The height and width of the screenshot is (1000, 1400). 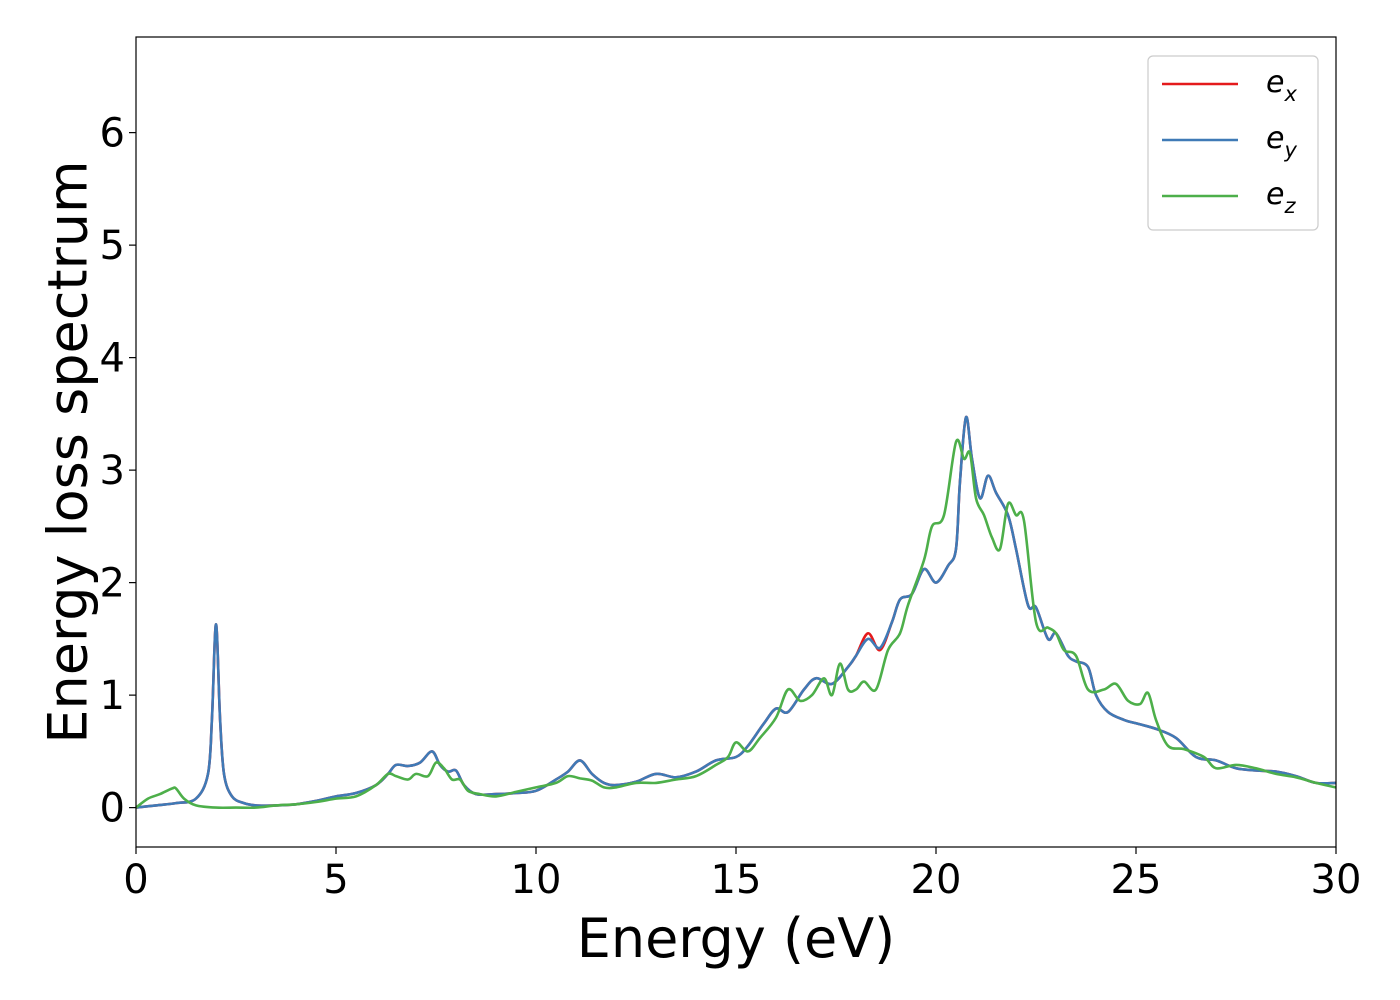 I want to click on y-tick-label: 1, so click(x=112, y=696).